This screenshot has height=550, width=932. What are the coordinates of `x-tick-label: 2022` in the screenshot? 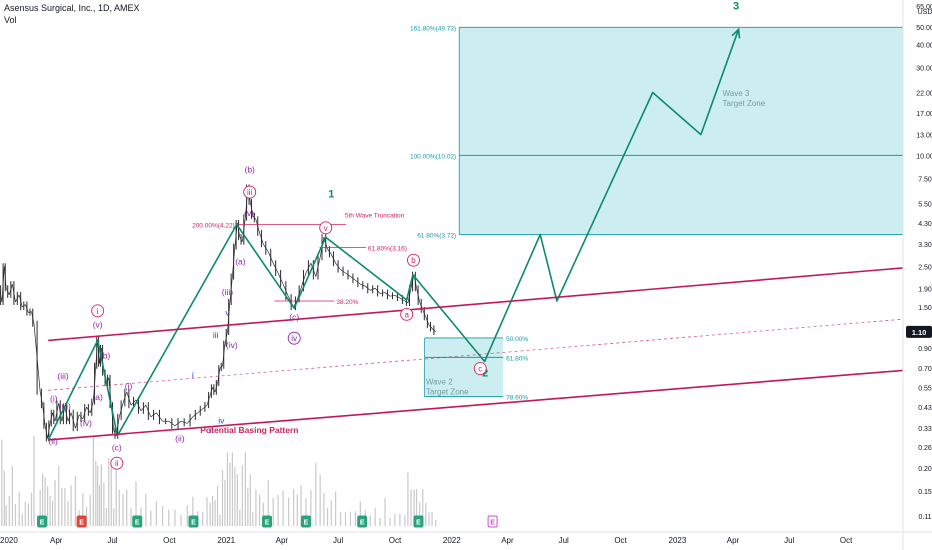 It's located at (452, 540).